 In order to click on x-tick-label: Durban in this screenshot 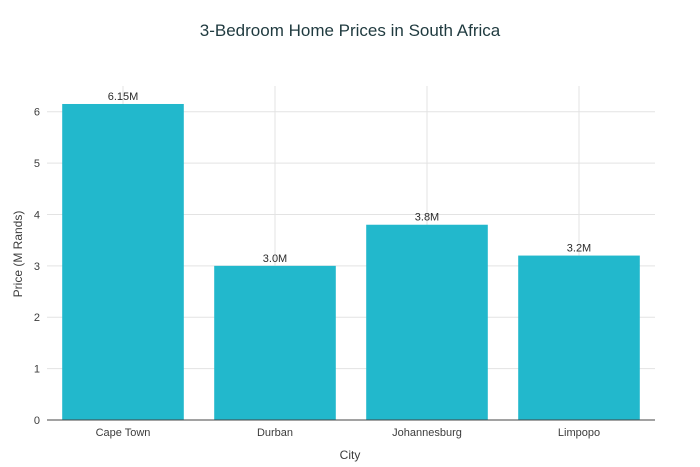, I will do `click(275, 433)`.